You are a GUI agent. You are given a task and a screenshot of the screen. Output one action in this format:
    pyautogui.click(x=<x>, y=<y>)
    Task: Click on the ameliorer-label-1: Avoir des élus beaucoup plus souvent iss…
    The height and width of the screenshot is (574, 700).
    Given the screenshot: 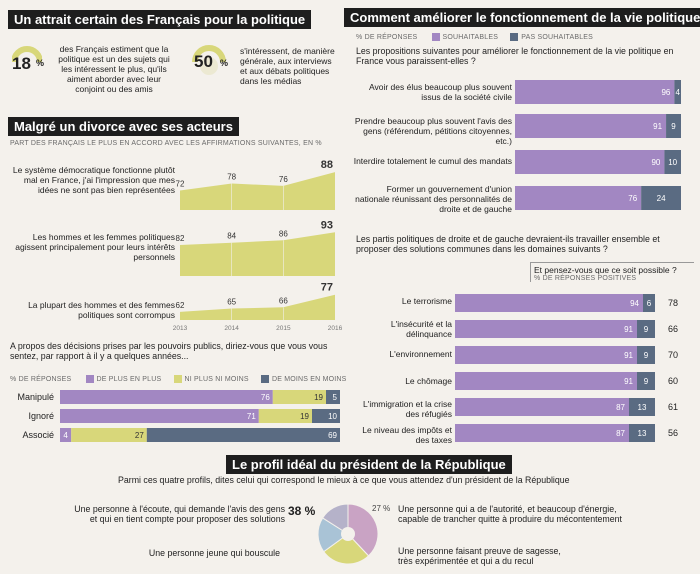 What is the action you would take?
    pyautogui.click(x=440, y=92)
    